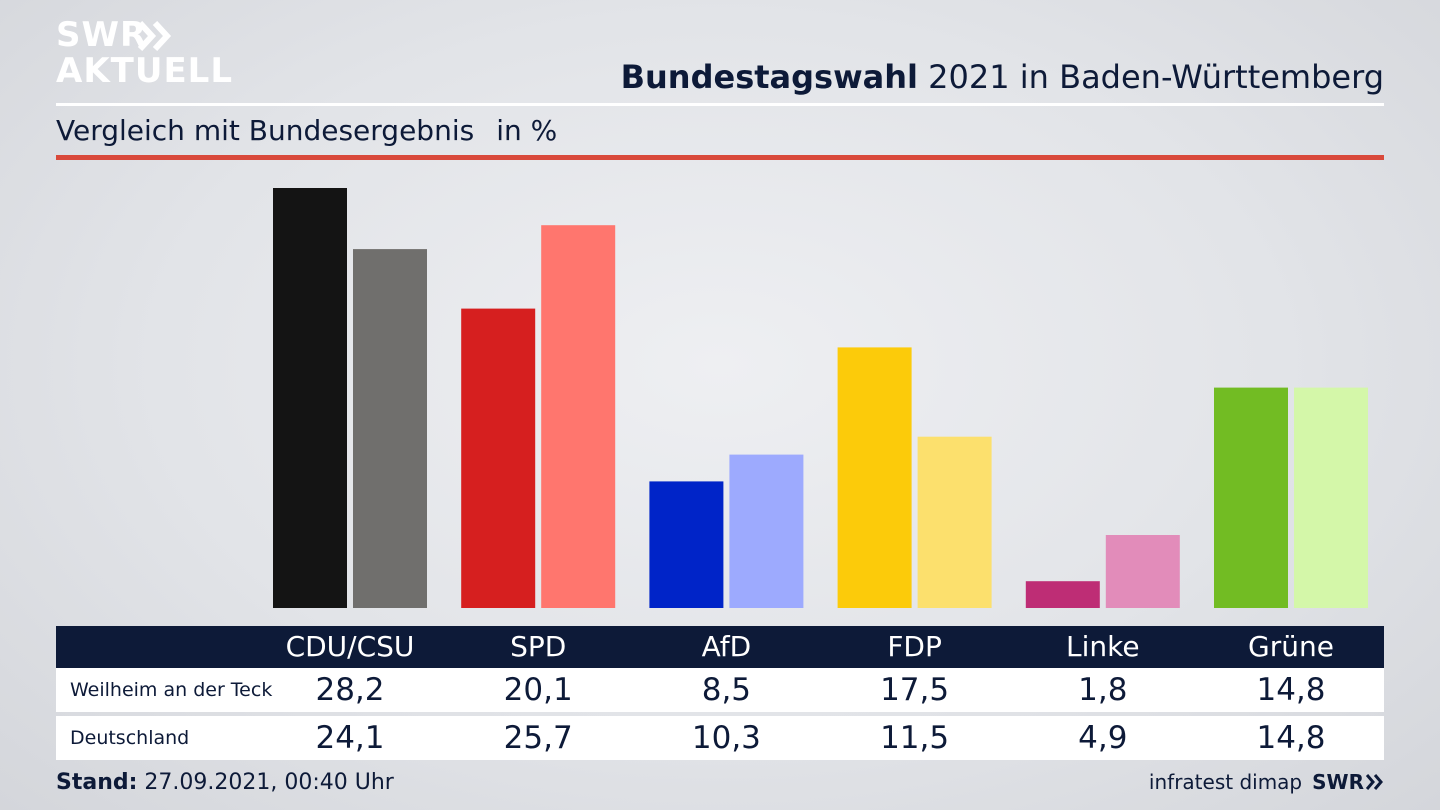  Describe the element at coordinates (720, 104) in the screenshot. I see `title-divider` at that location.